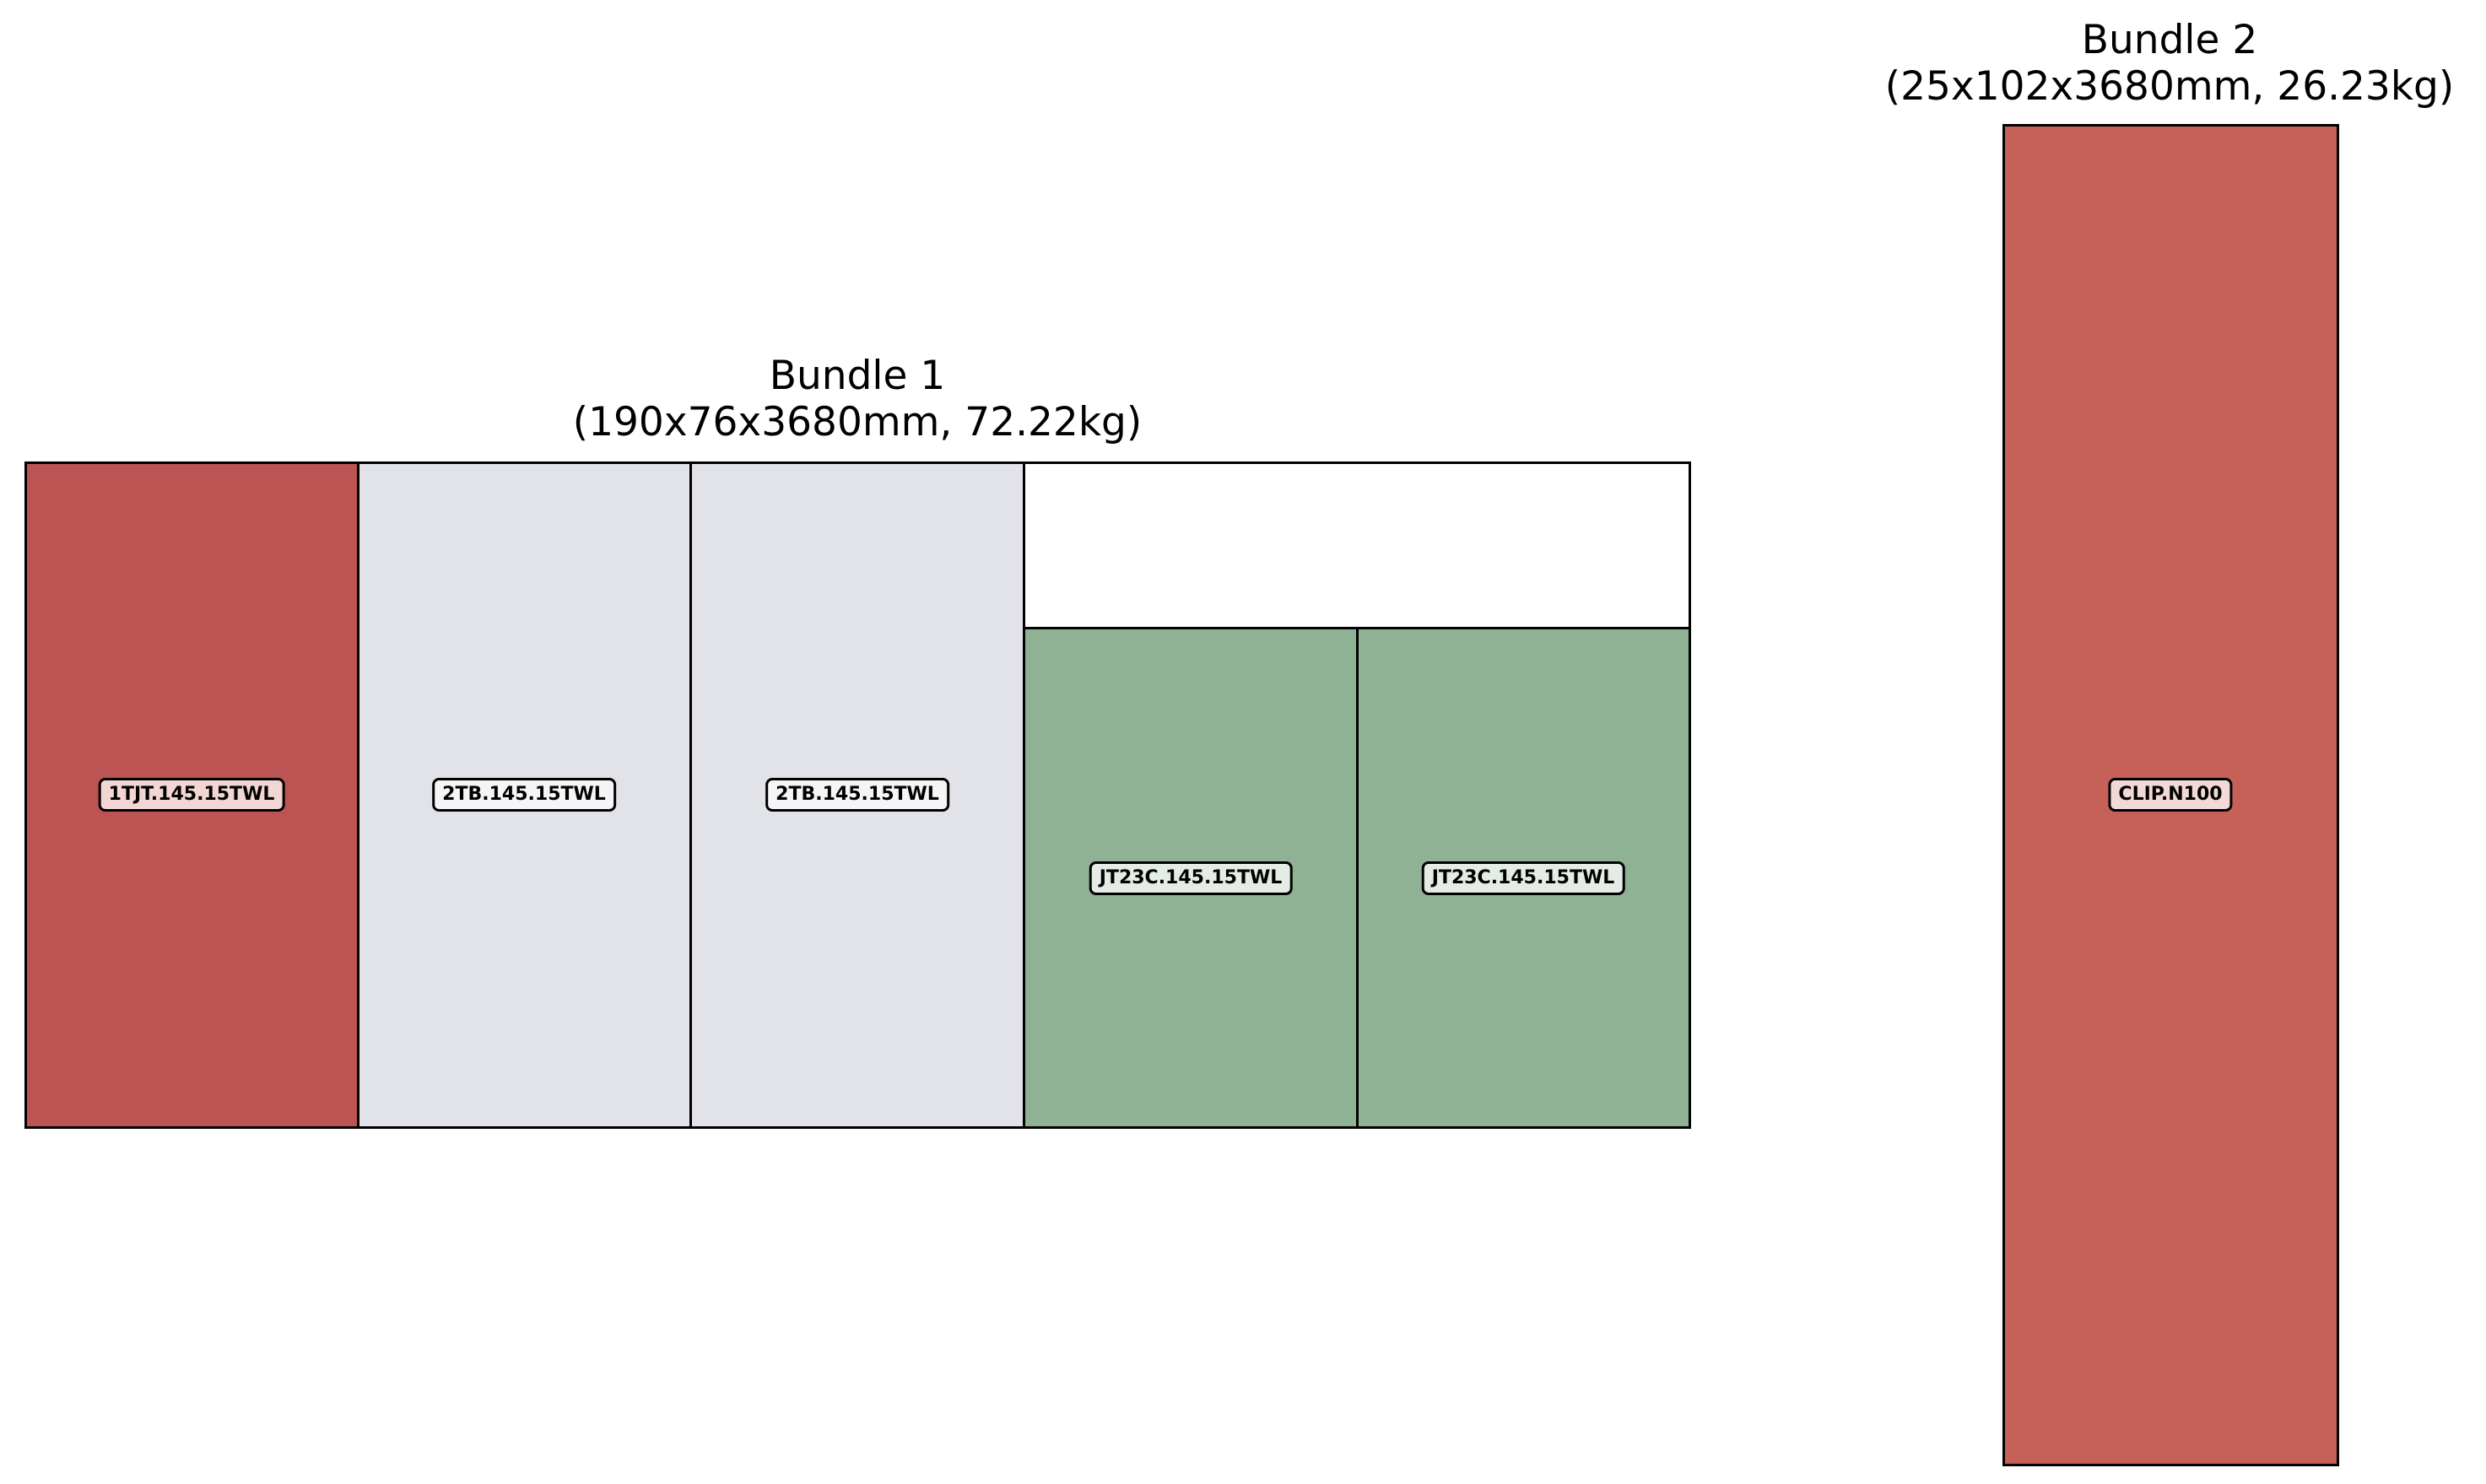 This screenshot has width=2486, height=1484. Describe the element at coordinates (2169, 40) in the screenshot. I see `bundle-2-name: Bundle 2` at that location.